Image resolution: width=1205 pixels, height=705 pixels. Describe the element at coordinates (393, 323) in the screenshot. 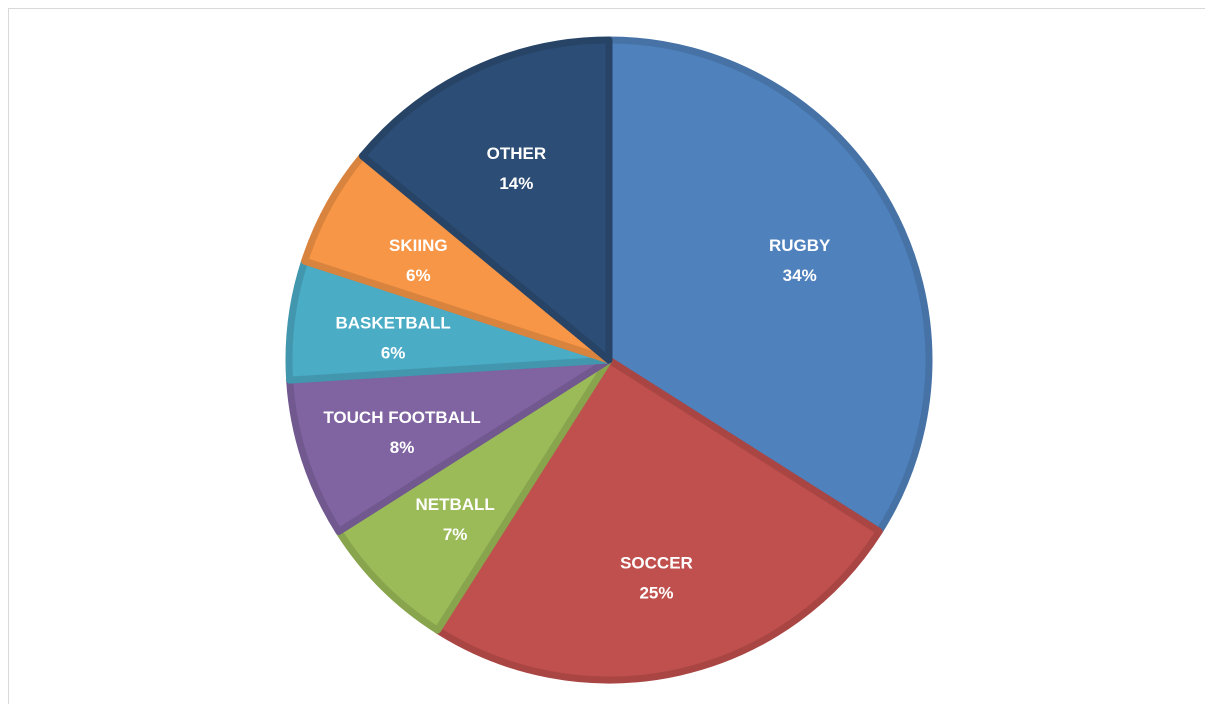

I see `data-label-name: BASKETBALL` at that location.